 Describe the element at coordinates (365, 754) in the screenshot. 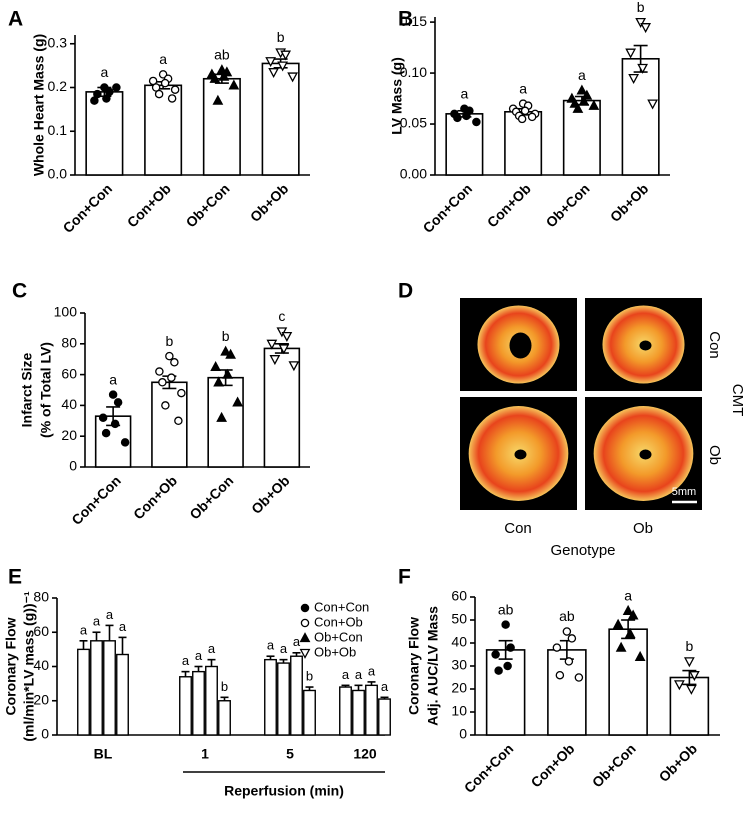

I see `x-tick-label: 120` at that location.